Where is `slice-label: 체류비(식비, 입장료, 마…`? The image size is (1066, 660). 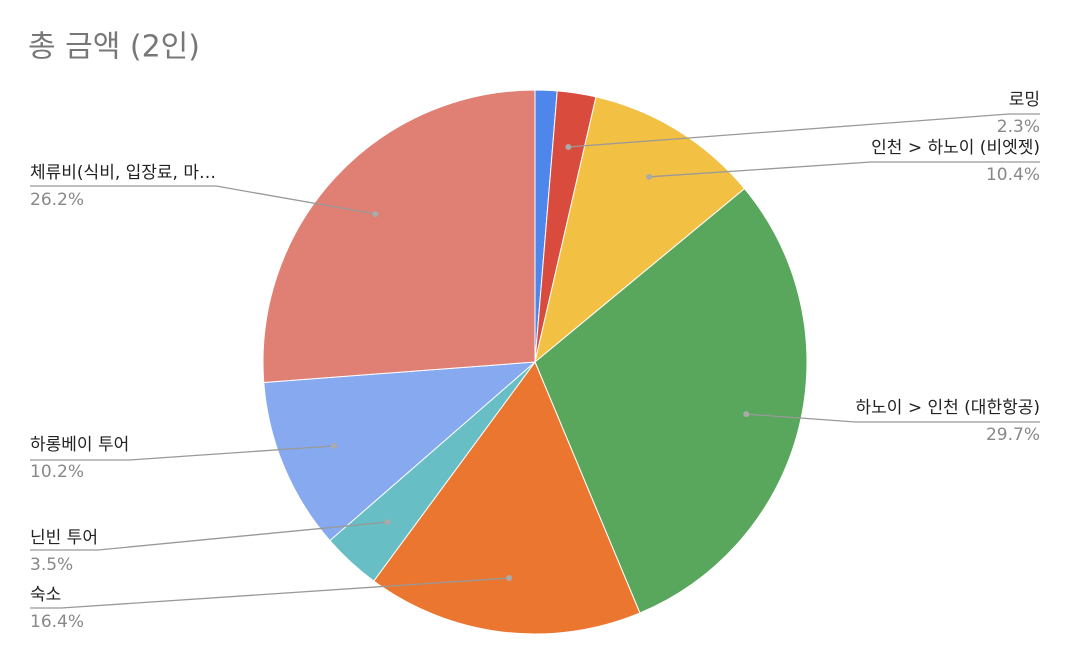
slice-label: 체류비(식비, 입장료, 마… is located at coordinates (123, 173).